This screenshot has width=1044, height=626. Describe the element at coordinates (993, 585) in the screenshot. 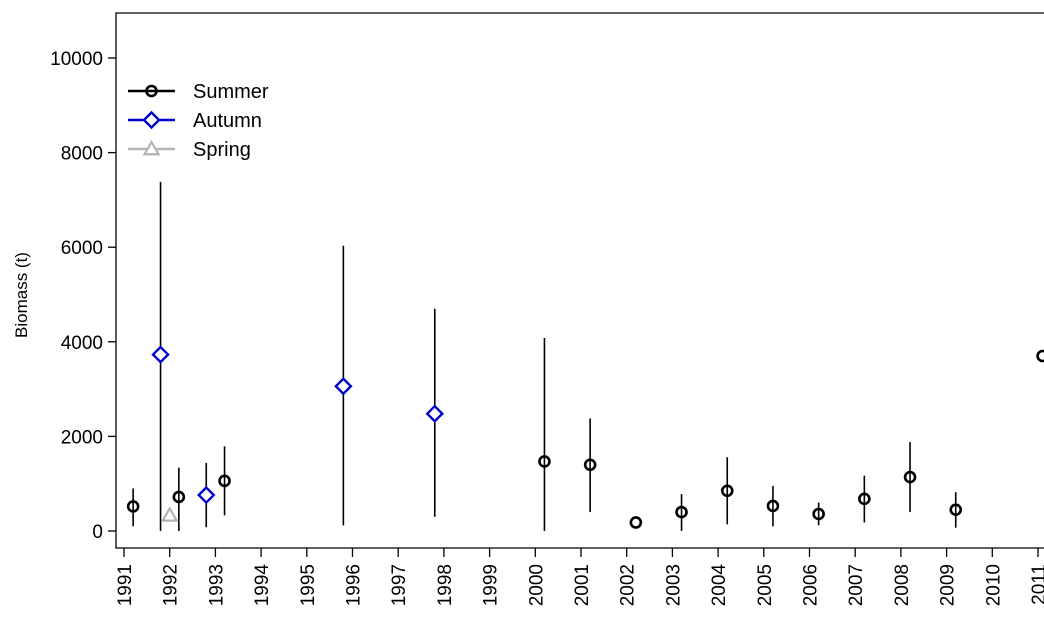

I see `x-tick-label-2010: 2010` at that location.